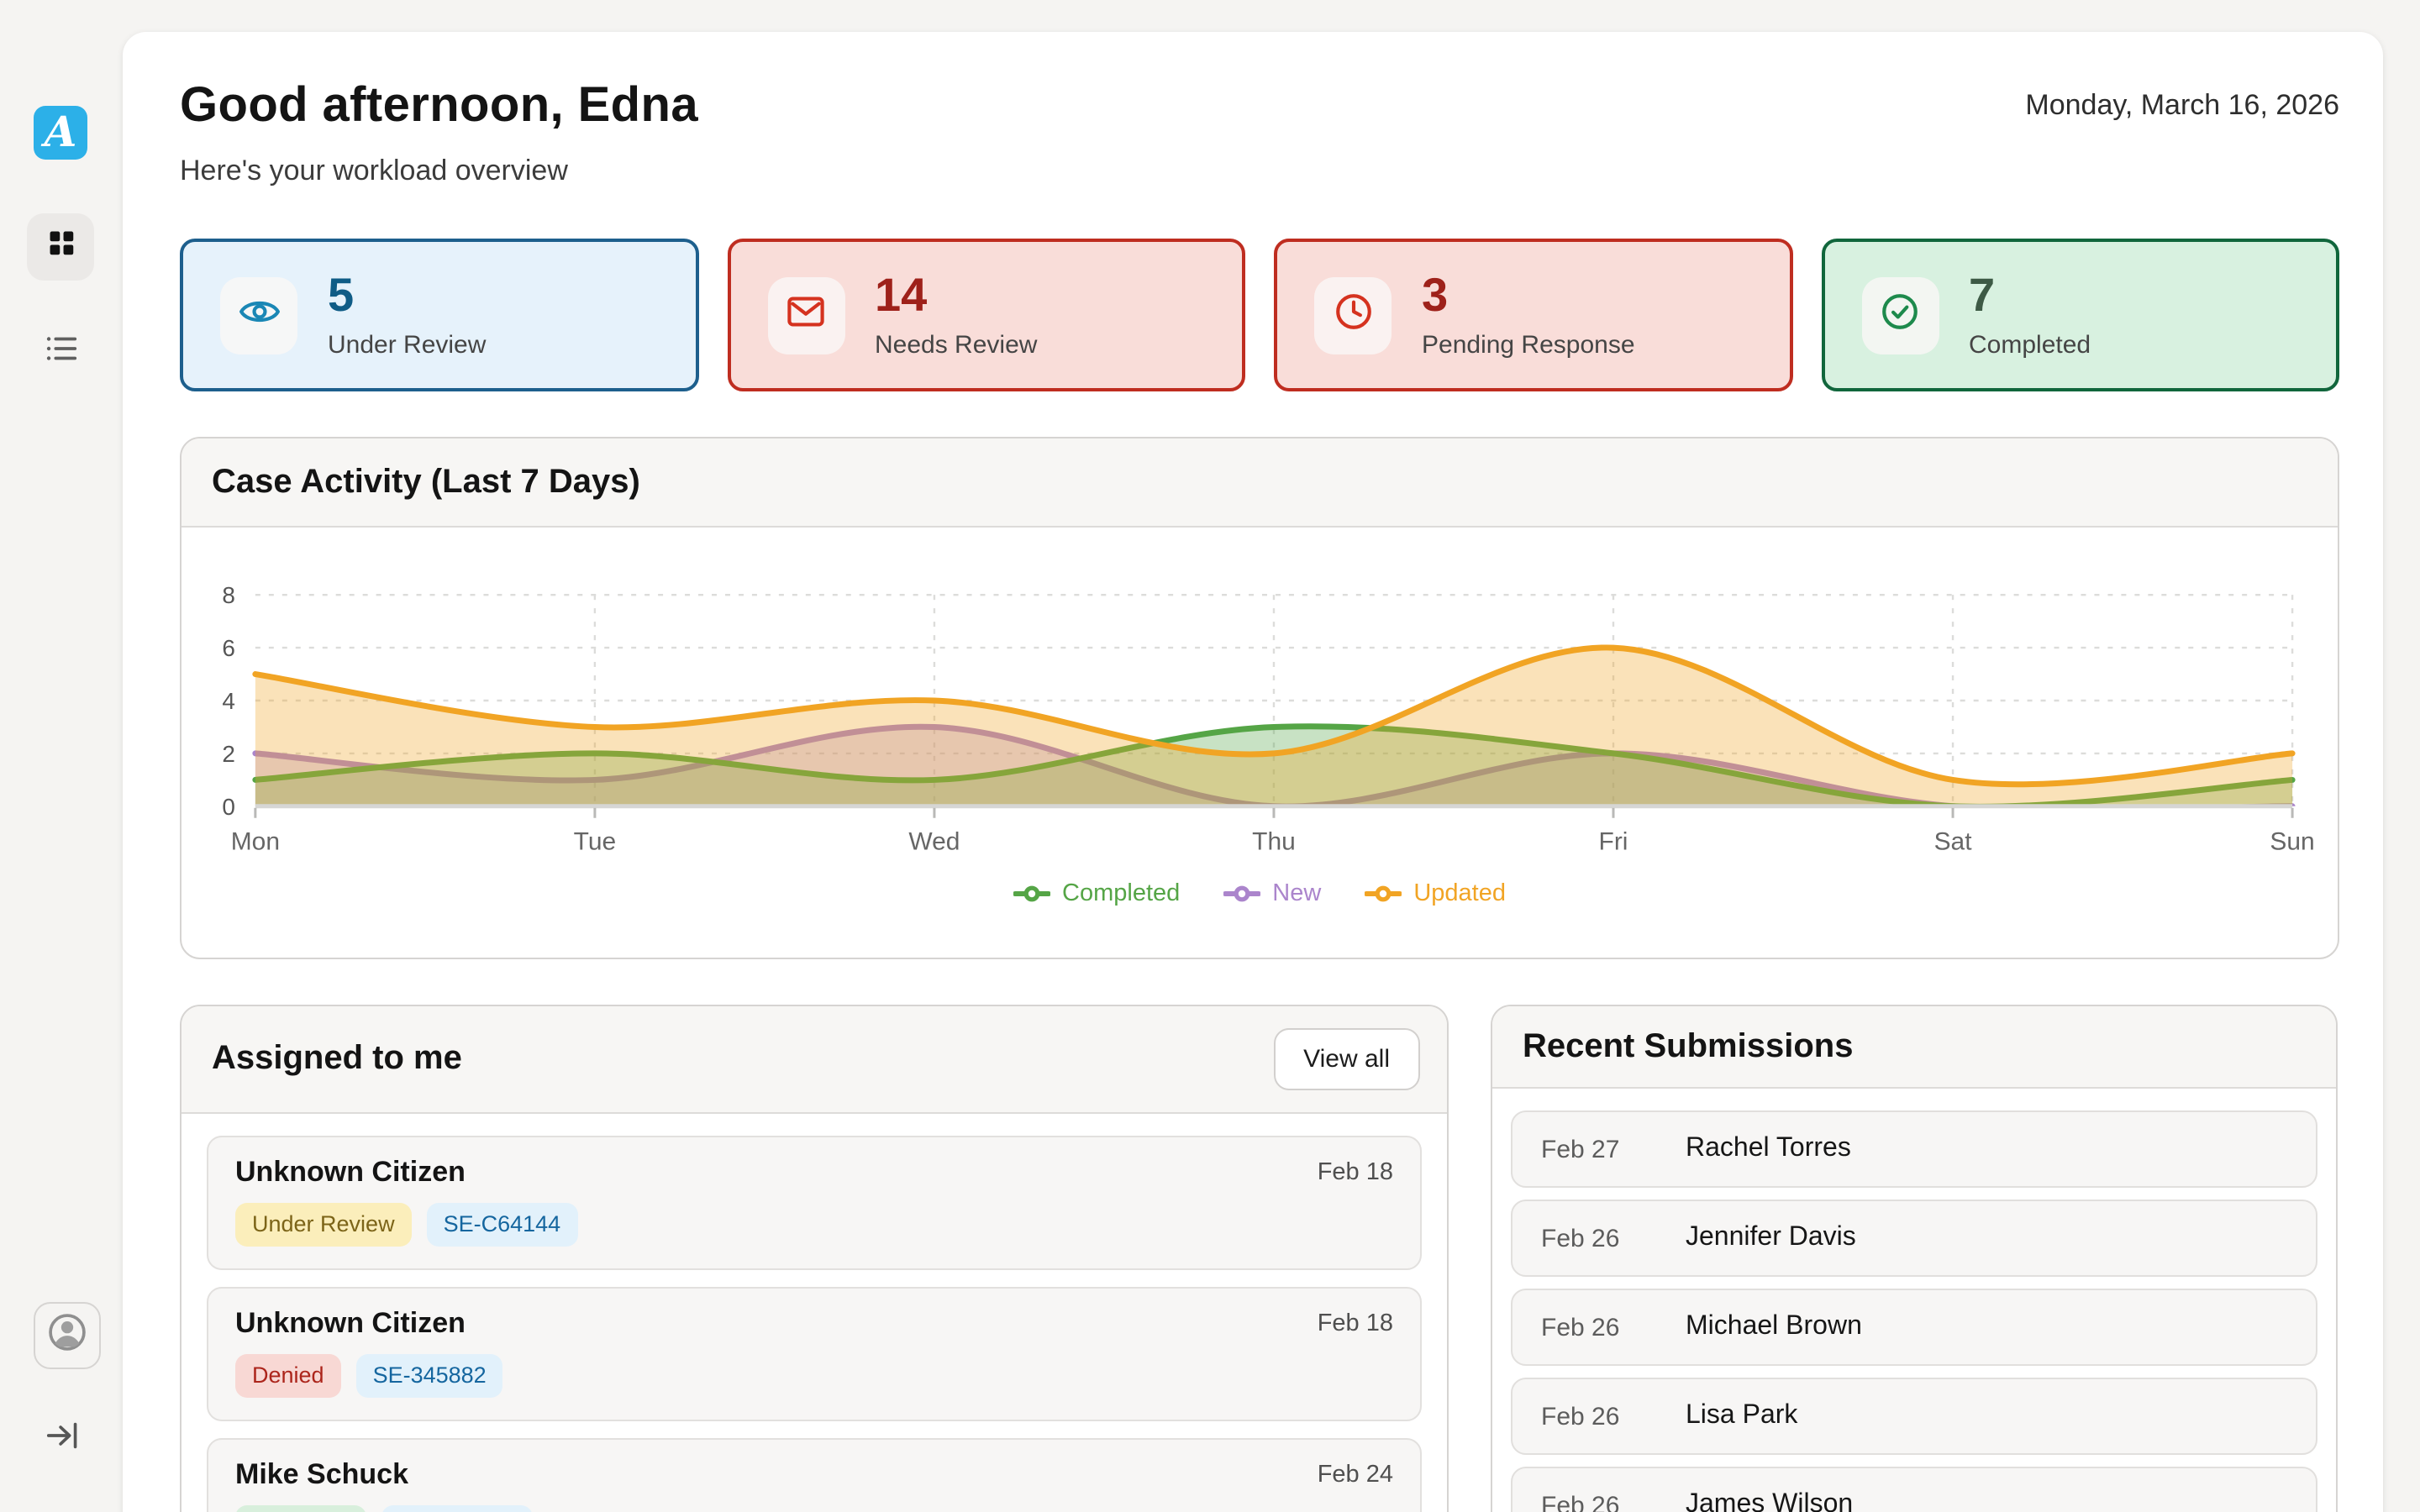  Describe the element at coordinates (1914, 1149) in the screenshot. I see `submission-row: Feb 27 Rachel Torres` at that location.